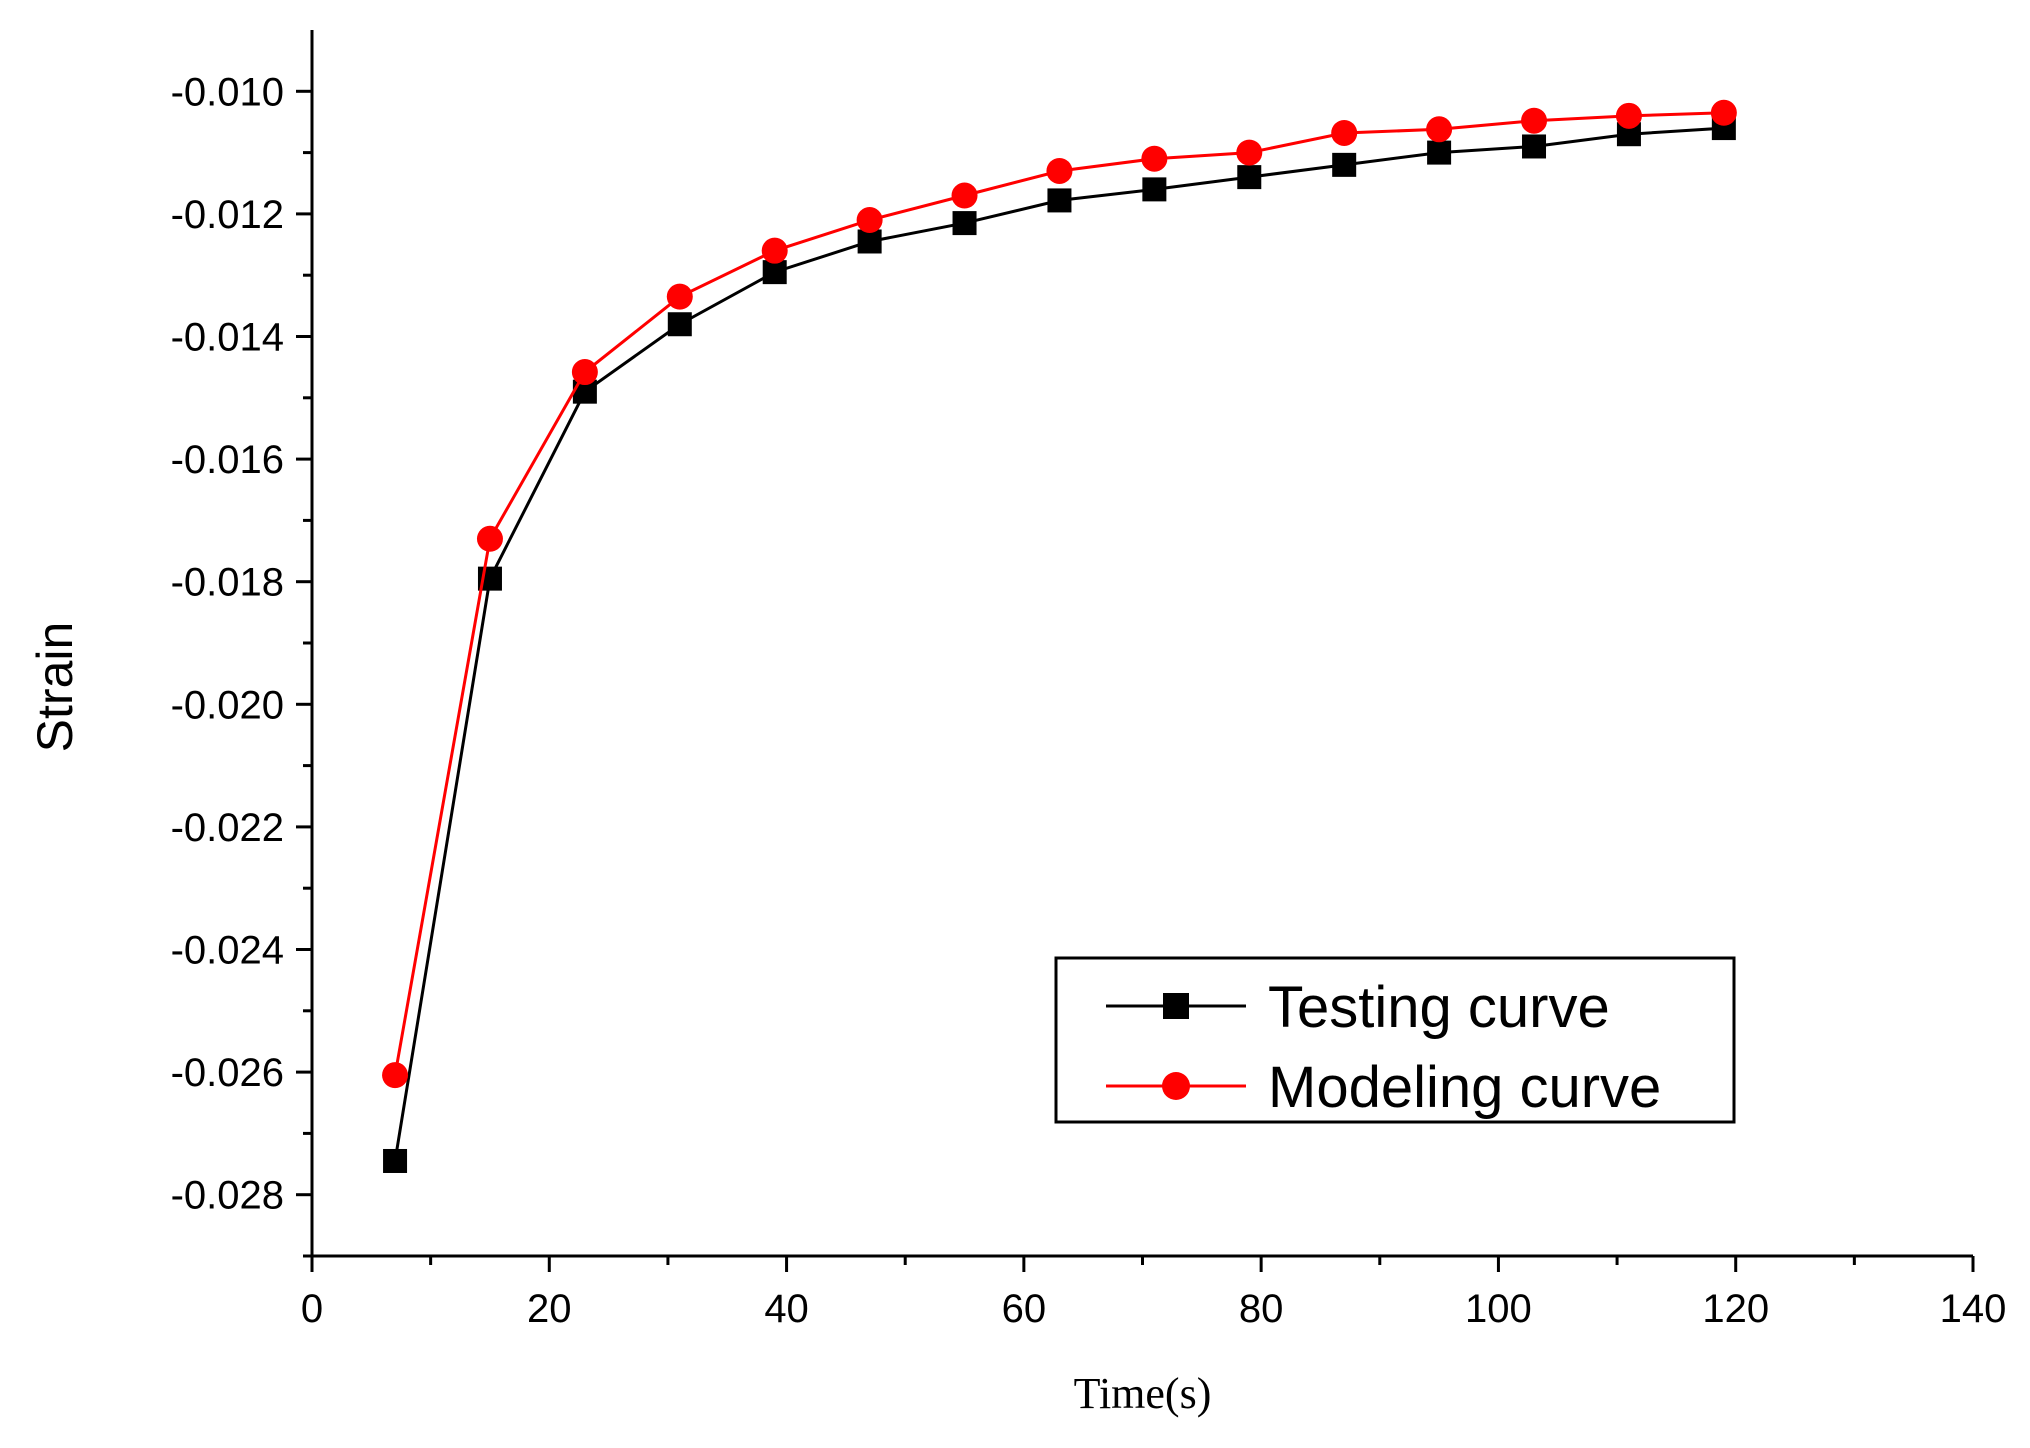 The width and height of the screenshot is (2030, 1448). Describe the element at coordinates (227, 705) in the screenshot. I see `y-tick-label: -0.020` at that location.